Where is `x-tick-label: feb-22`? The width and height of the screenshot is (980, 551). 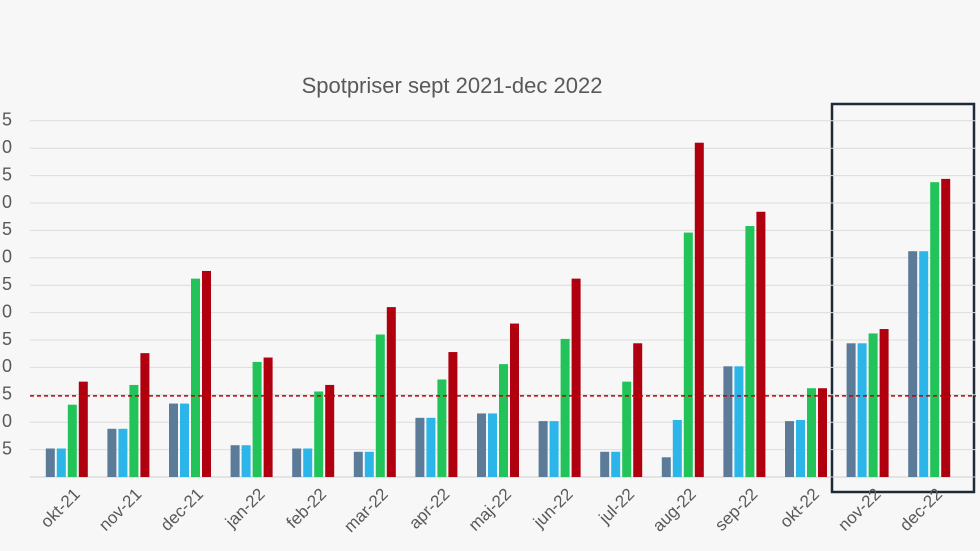
x-tick-label: feb-22 is located at coordinates (307, 509).